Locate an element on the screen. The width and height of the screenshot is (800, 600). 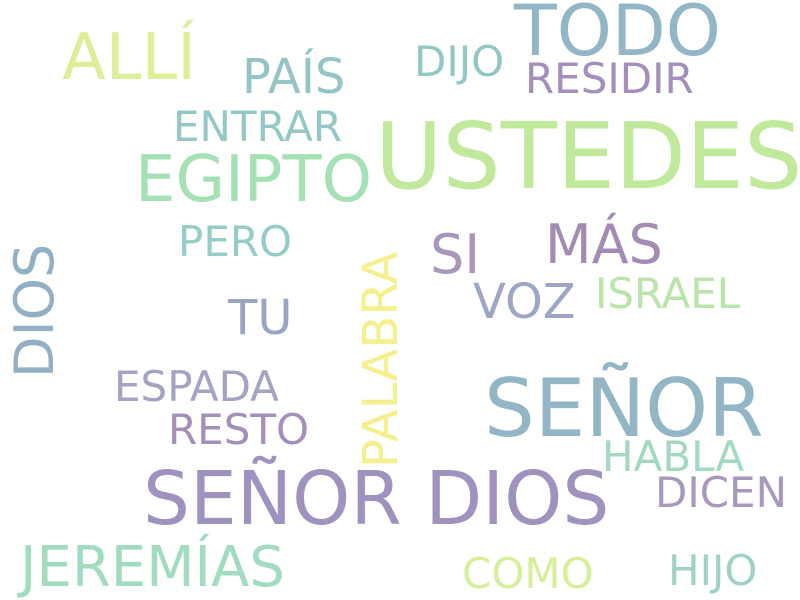
word-ustedes: USTEDES is located at coordinates (587, 156).